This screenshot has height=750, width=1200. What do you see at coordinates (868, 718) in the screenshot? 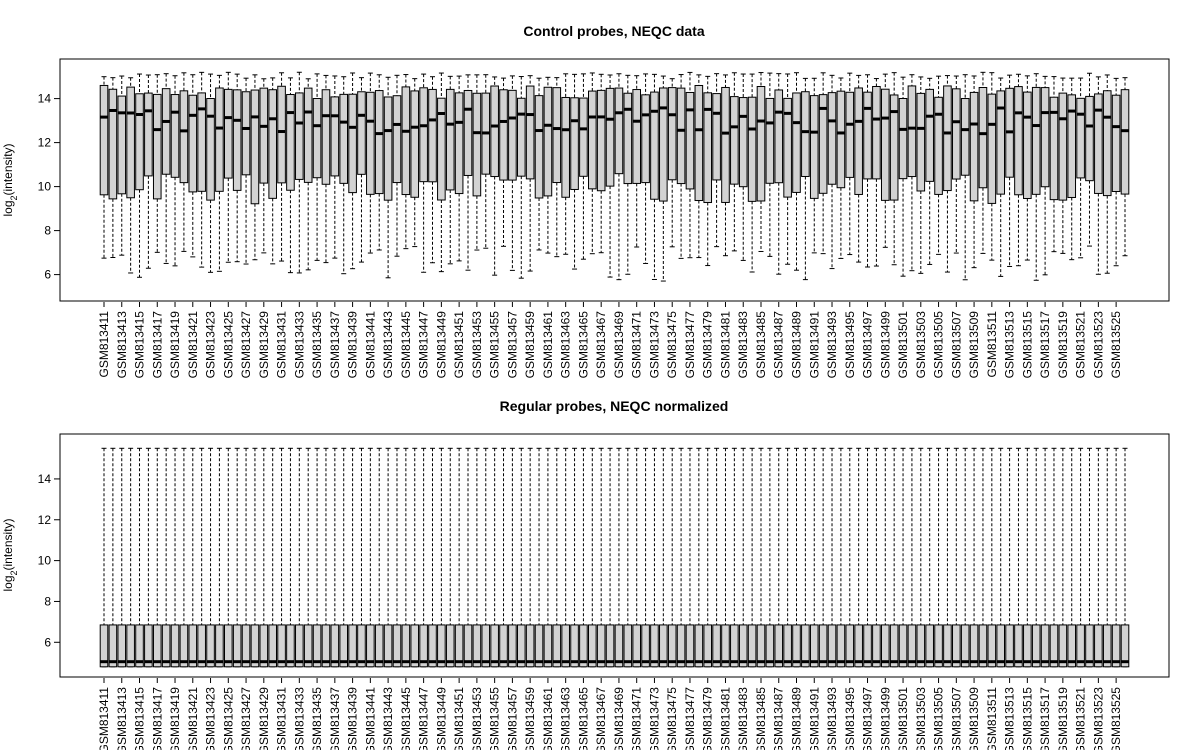
I see `x-tick-label: GSM813497` at bounding box center [868, 718].